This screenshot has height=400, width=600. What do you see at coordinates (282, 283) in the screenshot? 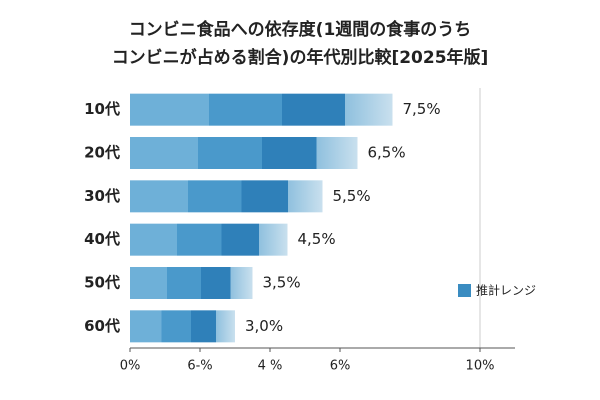
I see `value-label: 3,5%` at bounding box center [282, 283].